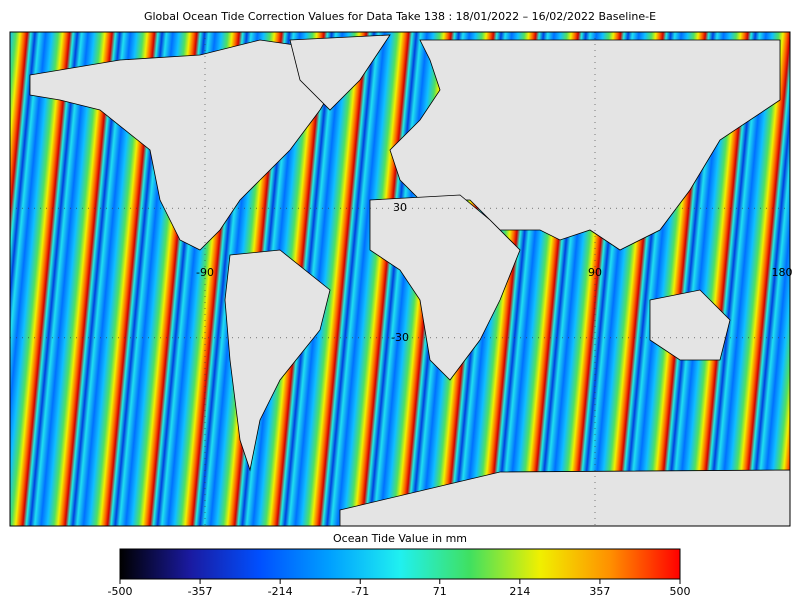  Describe the element at coordinates (599, 591) in the screenshot. I see `colorbar-tick-label: 357` at that location.